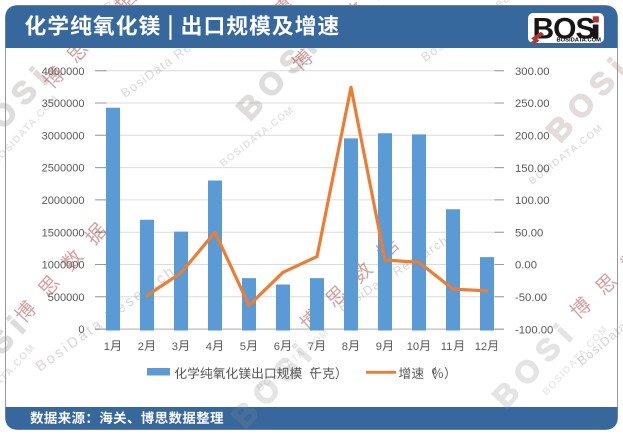  I want to click on svg-text: 10, so click(413, 347).